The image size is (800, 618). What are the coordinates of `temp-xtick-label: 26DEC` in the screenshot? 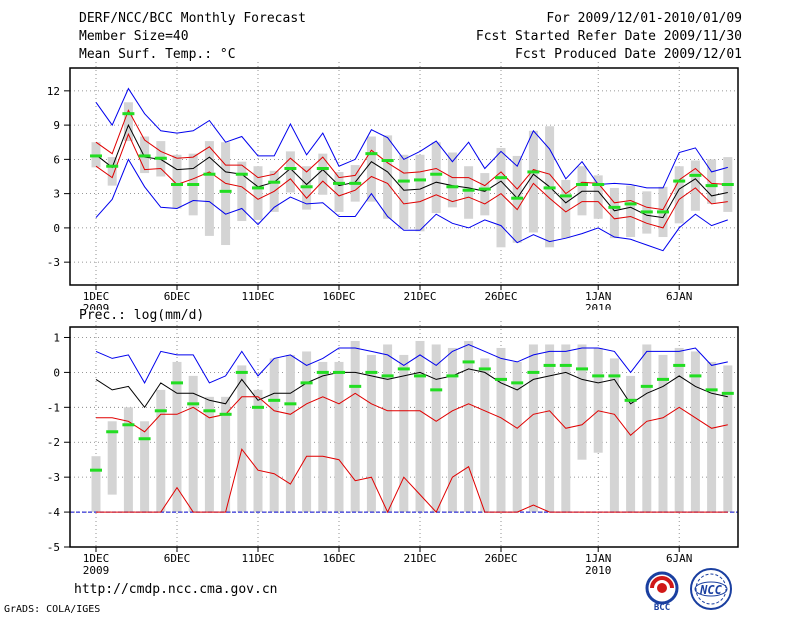 It's located at (500, 296).